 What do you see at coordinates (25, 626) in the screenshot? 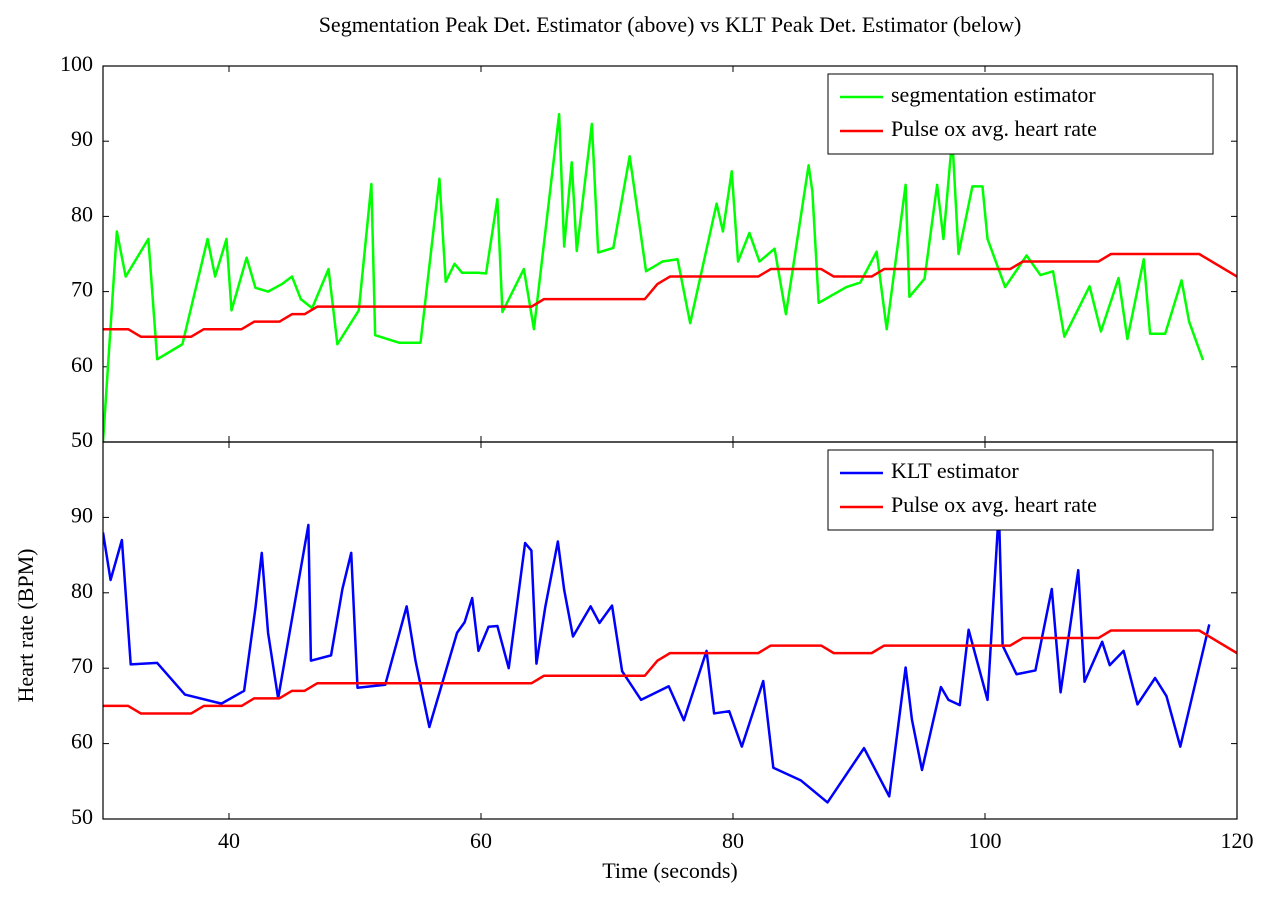
I see `y-axis-label: Heart rate (BPM)` at bounding box center [25, 626].